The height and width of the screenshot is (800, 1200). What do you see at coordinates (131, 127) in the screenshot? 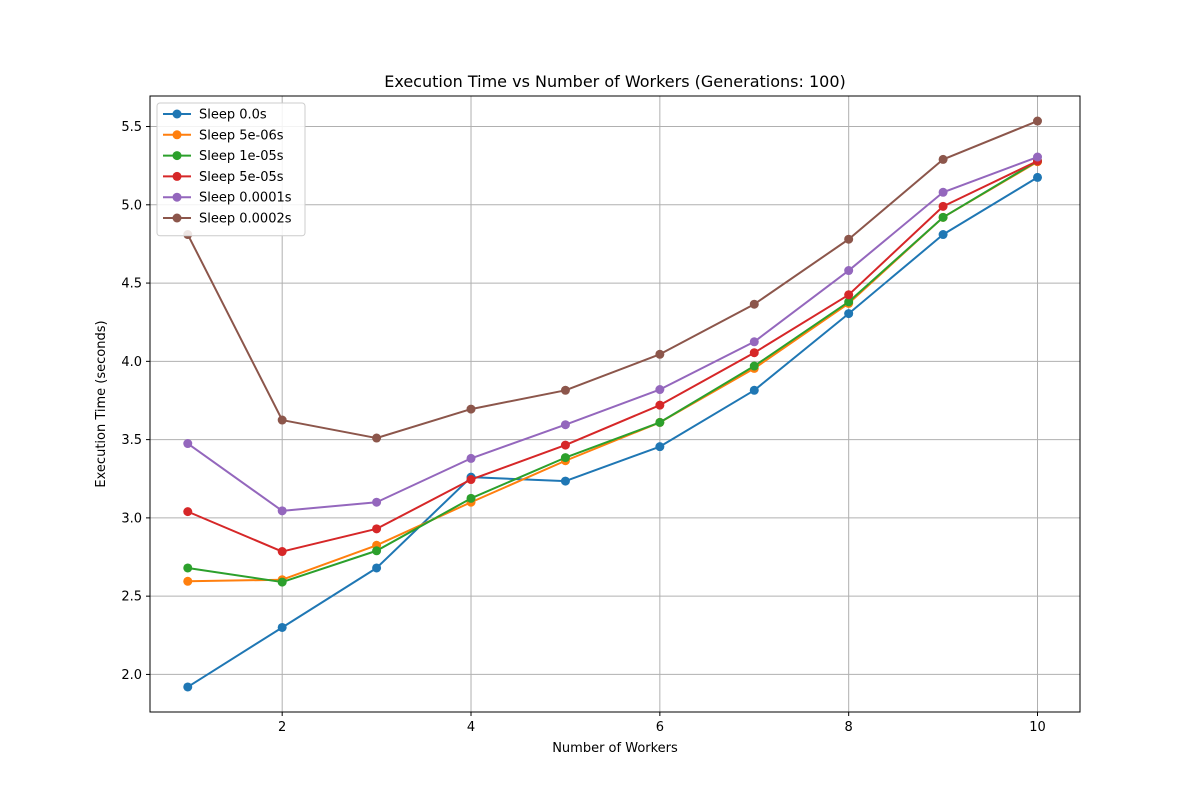
I see `y-tick-label: 5.5` at bounding box center [131, 127].